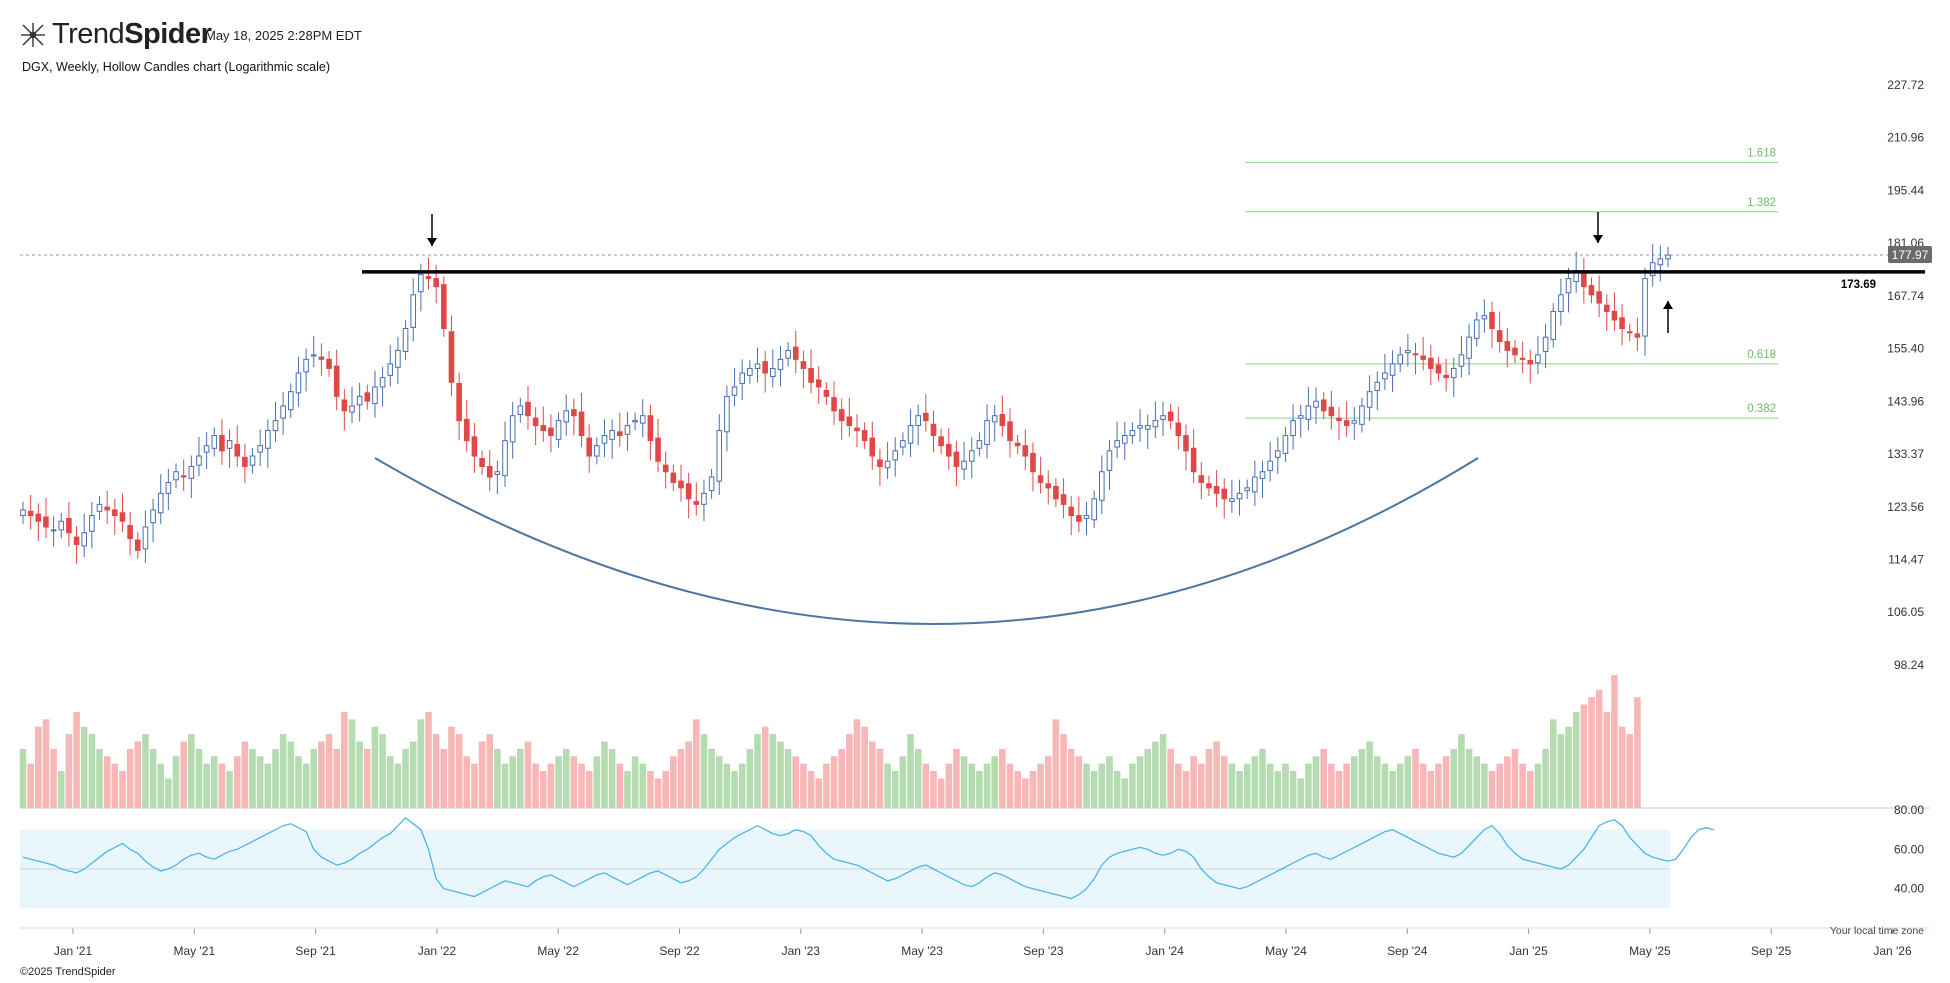 The height and width of the screenshot is (983, 1950). I want to click on x-tick-label: Sep '21, so click(315, 951).